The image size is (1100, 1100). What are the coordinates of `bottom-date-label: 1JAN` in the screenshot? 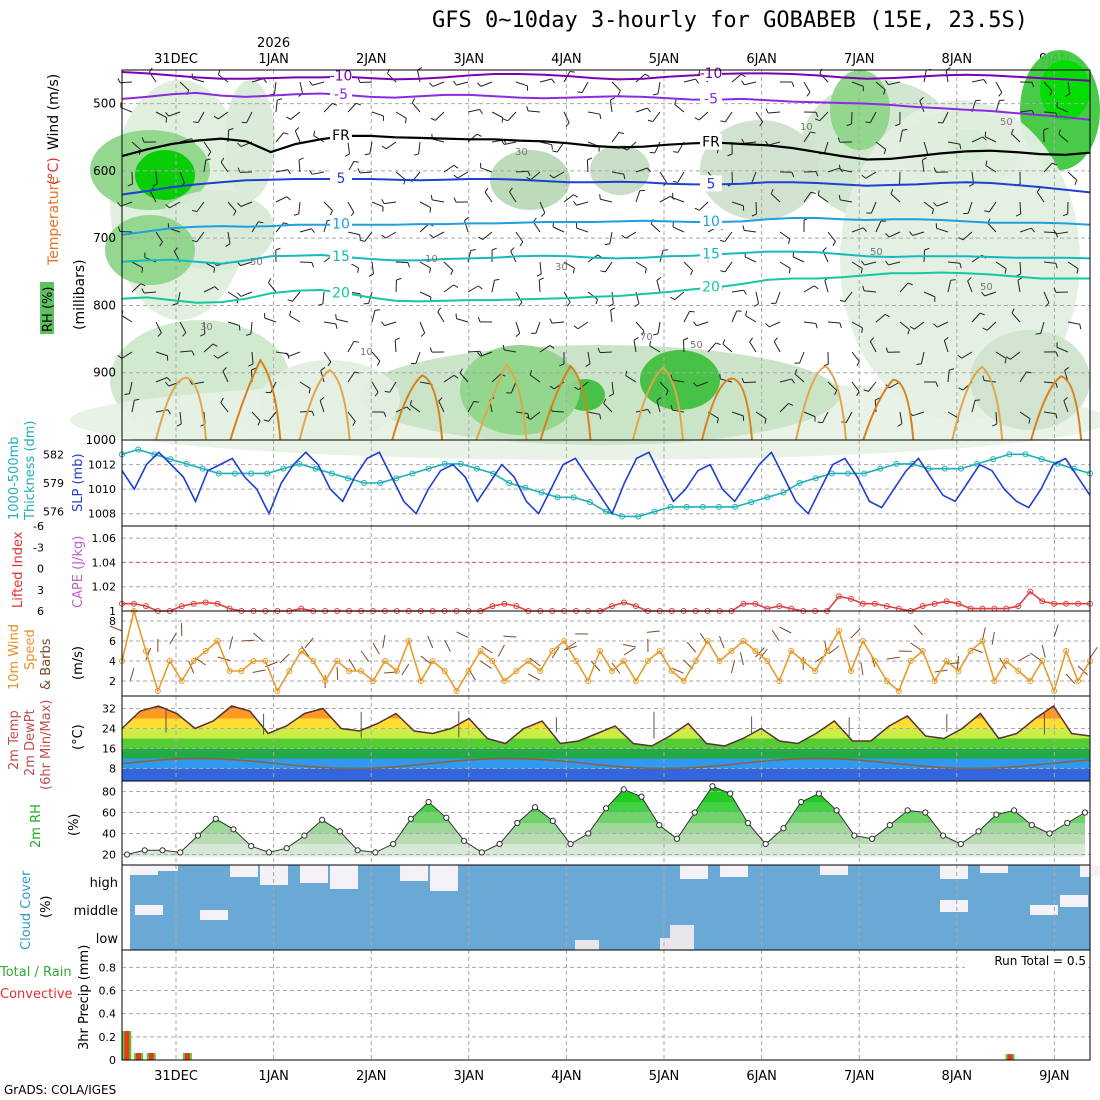 It's located at (273, 1076).